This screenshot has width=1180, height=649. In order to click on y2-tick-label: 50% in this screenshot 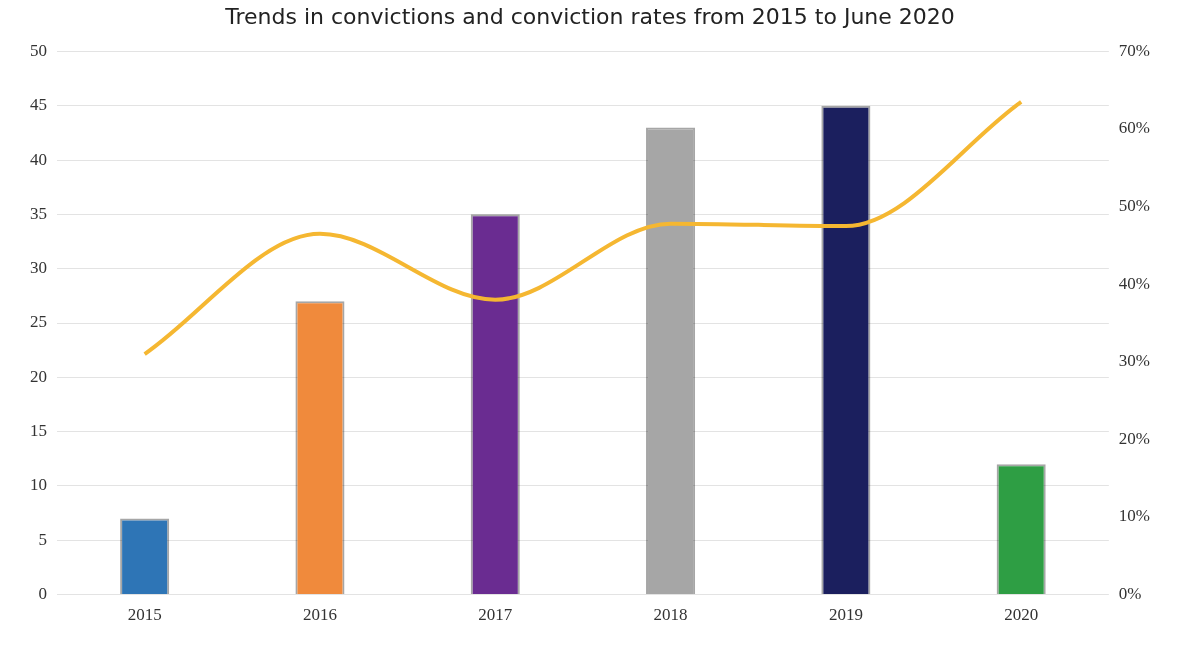, I will do `click(1134, 206)`.